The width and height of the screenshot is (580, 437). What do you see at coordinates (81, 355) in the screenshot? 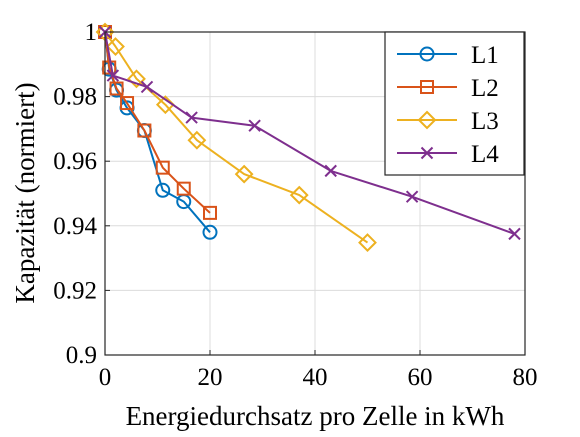
I see `y-tick-label: 0.9` at bounding box center [81, 355].